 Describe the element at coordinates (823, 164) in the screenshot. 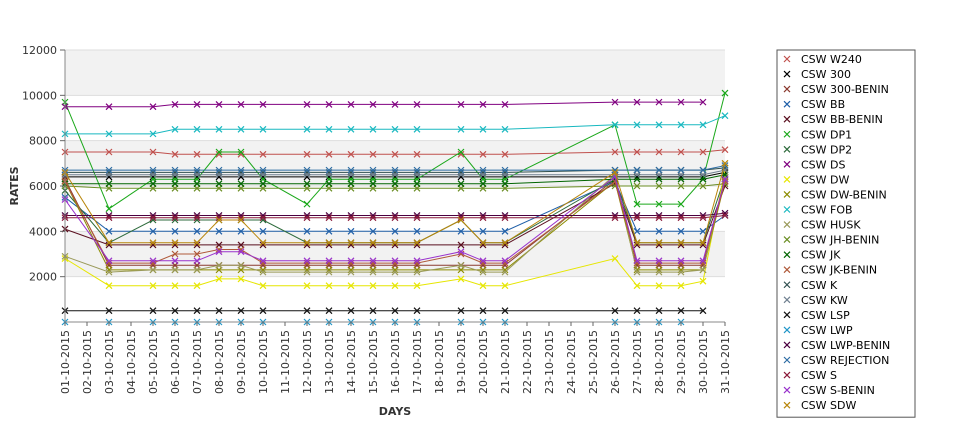

I see `legend-label: CSW DS` at that location.